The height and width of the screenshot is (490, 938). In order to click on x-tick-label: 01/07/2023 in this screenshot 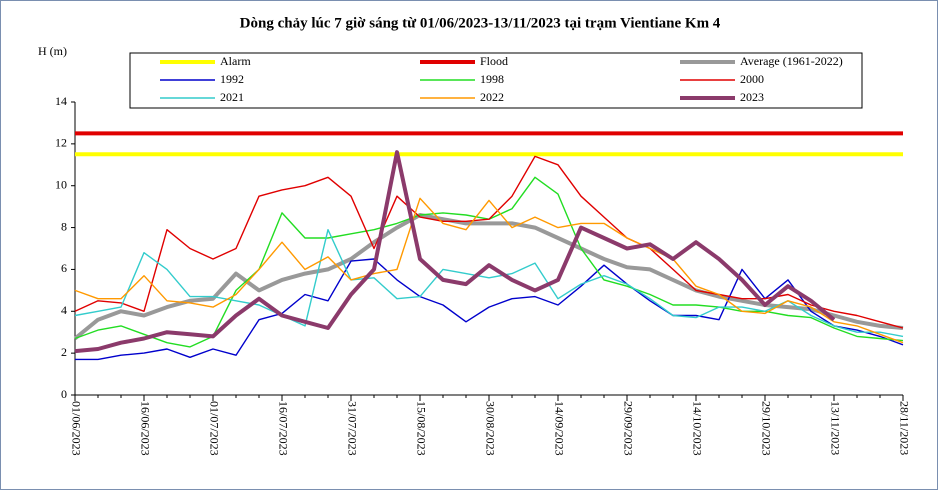, I will do `click(214, 428)`.